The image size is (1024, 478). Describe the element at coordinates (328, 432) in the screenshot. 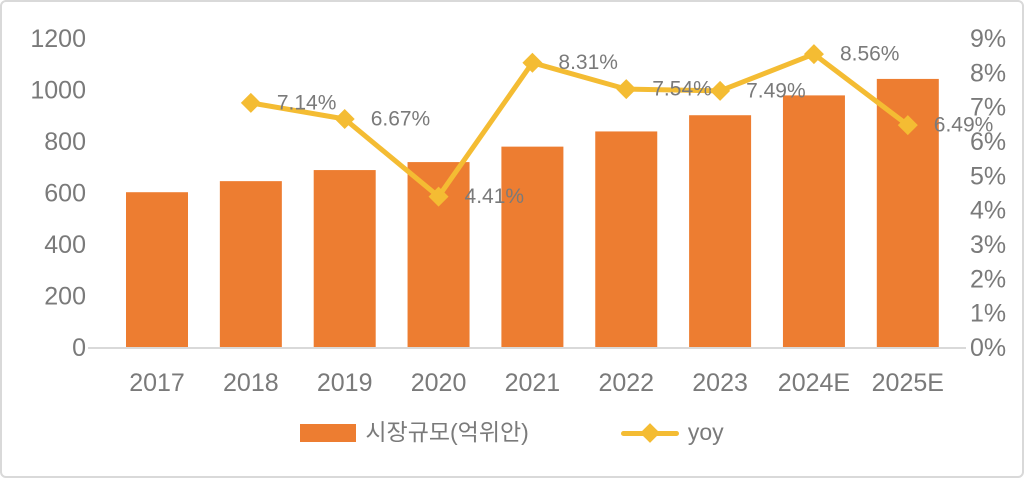

I see `bar-legend-swatch` at that location.